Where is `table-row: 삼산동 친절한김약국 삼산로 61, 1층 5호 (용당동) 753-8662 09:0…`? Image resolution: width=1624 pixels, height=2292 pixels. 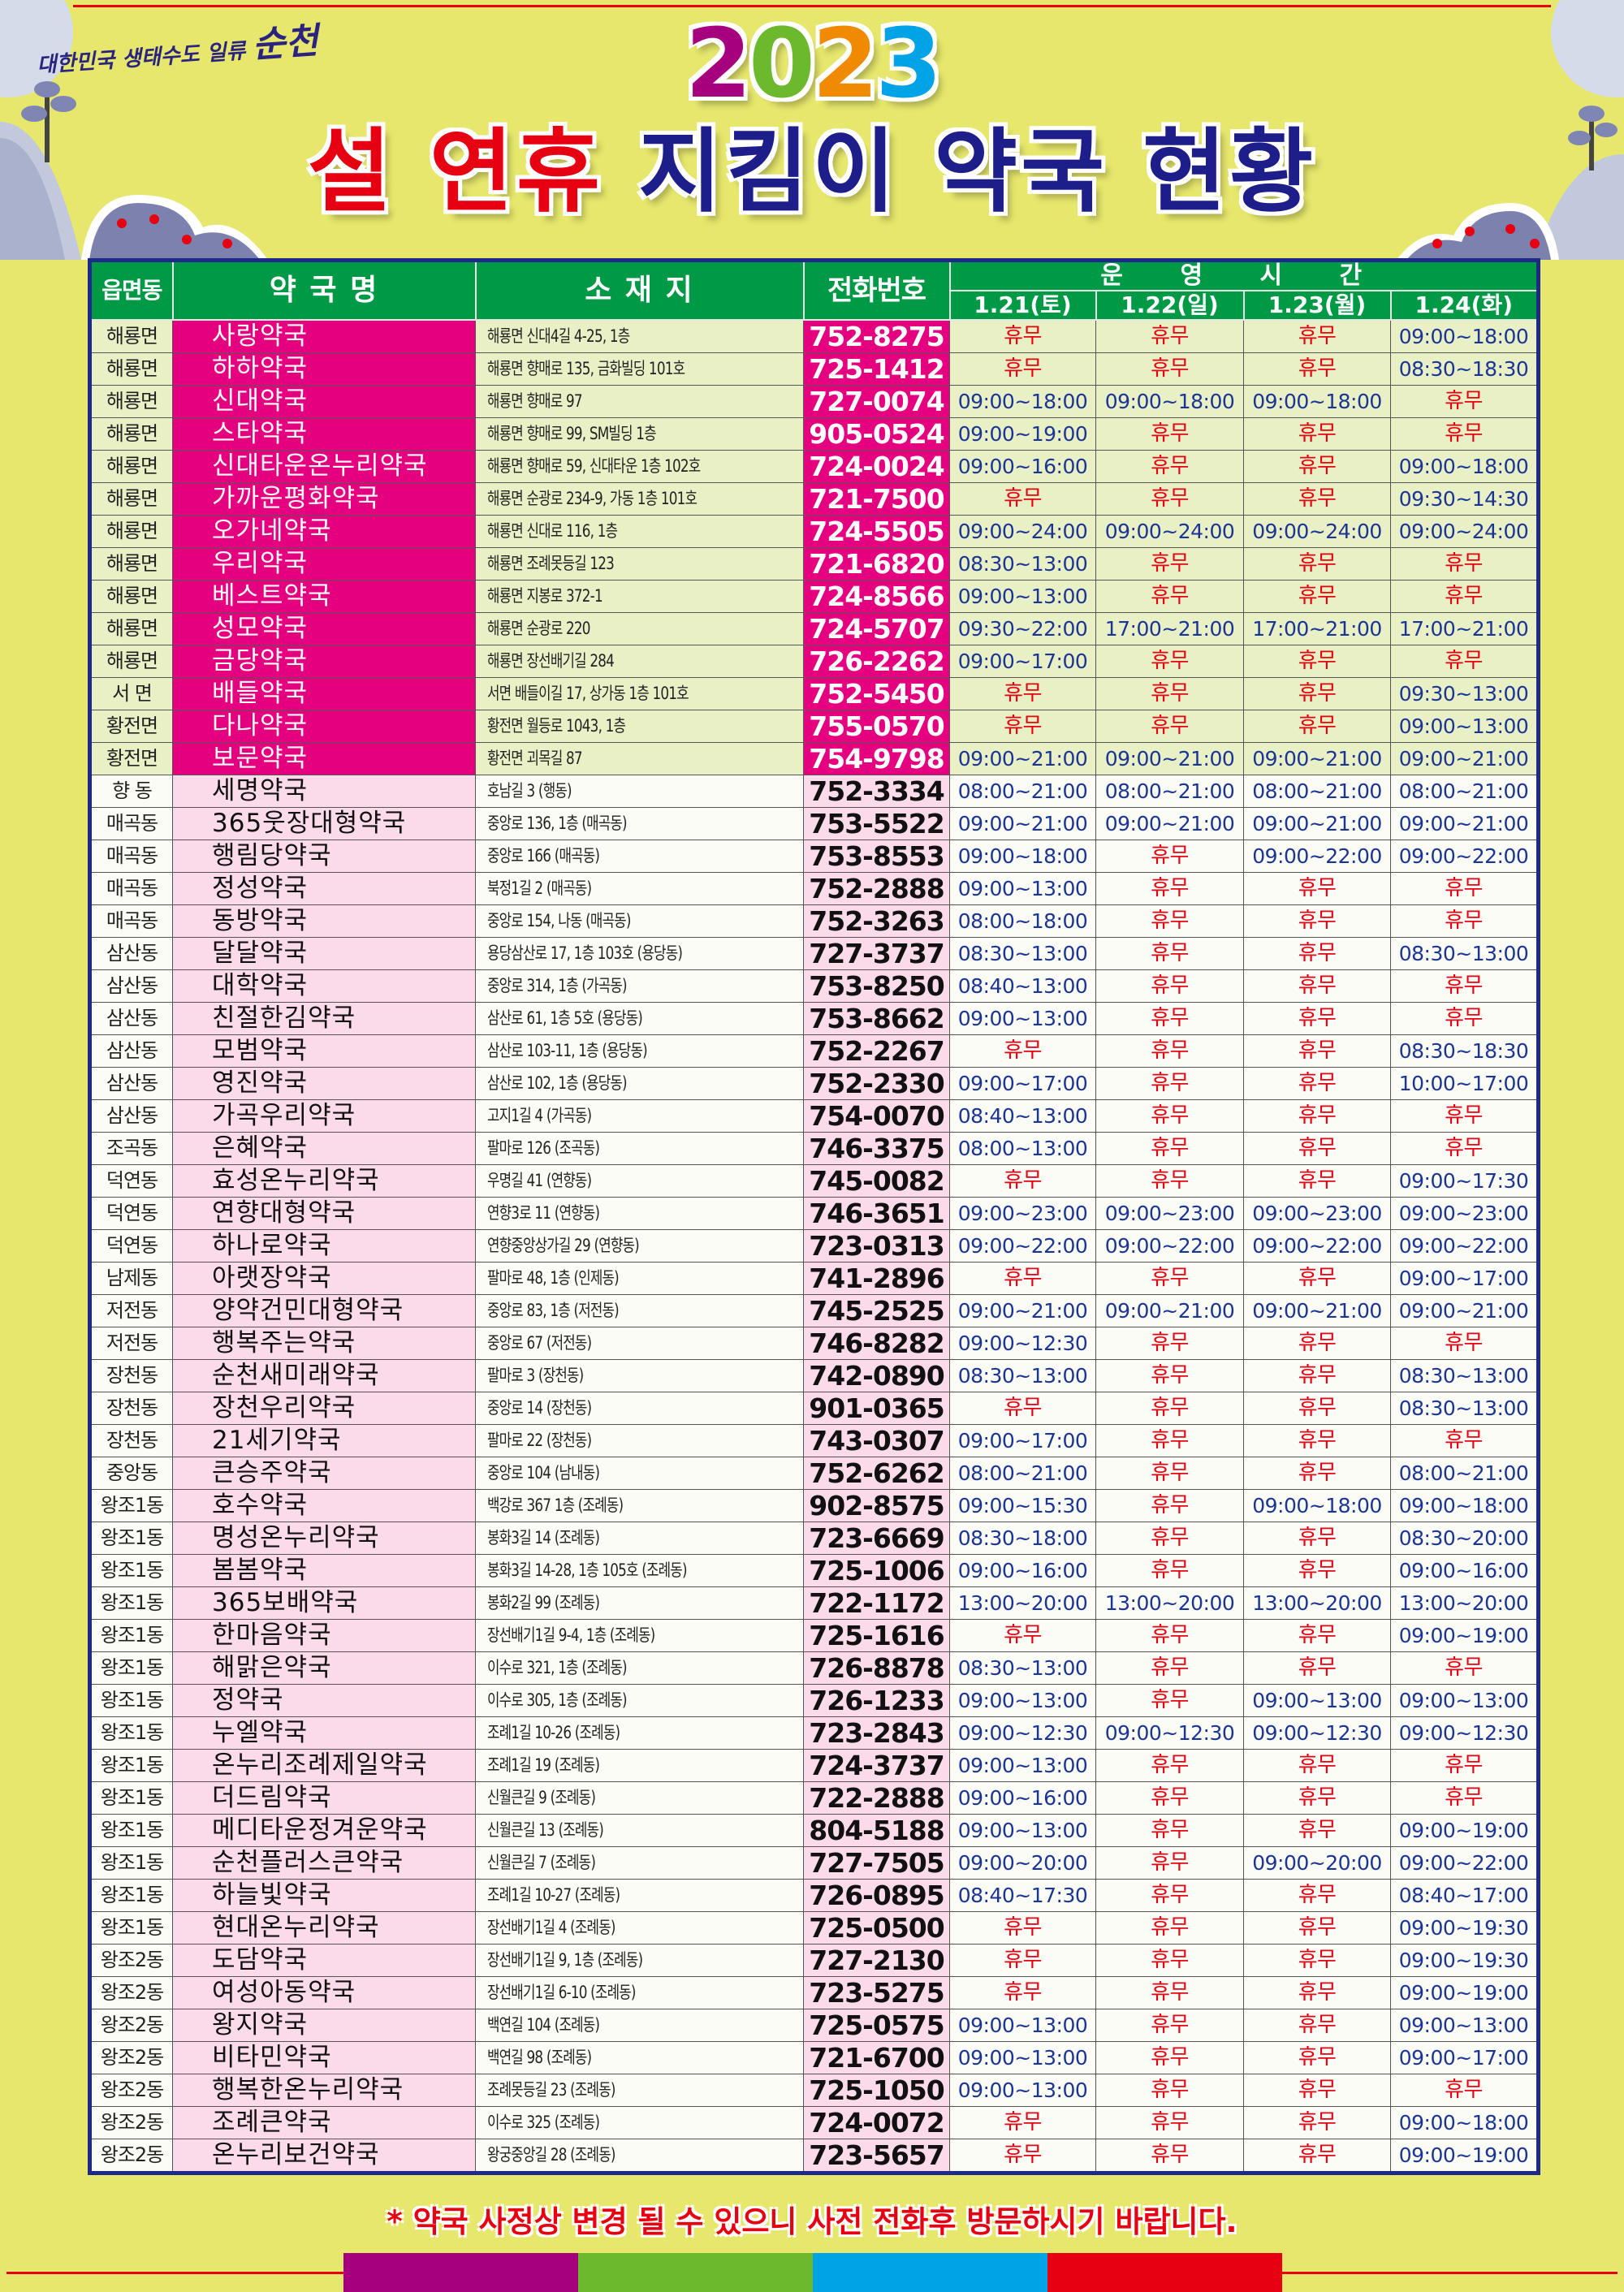 table-row: 삼산동 친절한김약국 삼산로 61, 1층 5호 (용당동) 753-8662 09:0… is located at coordinates (814, 1018).